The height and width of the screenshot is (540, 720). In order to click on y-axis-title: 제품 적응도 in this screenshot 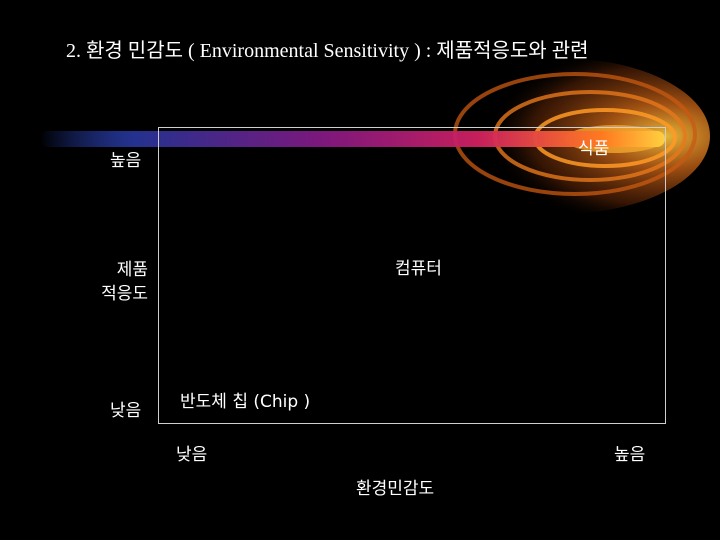, I will do `click(114, 282)`.